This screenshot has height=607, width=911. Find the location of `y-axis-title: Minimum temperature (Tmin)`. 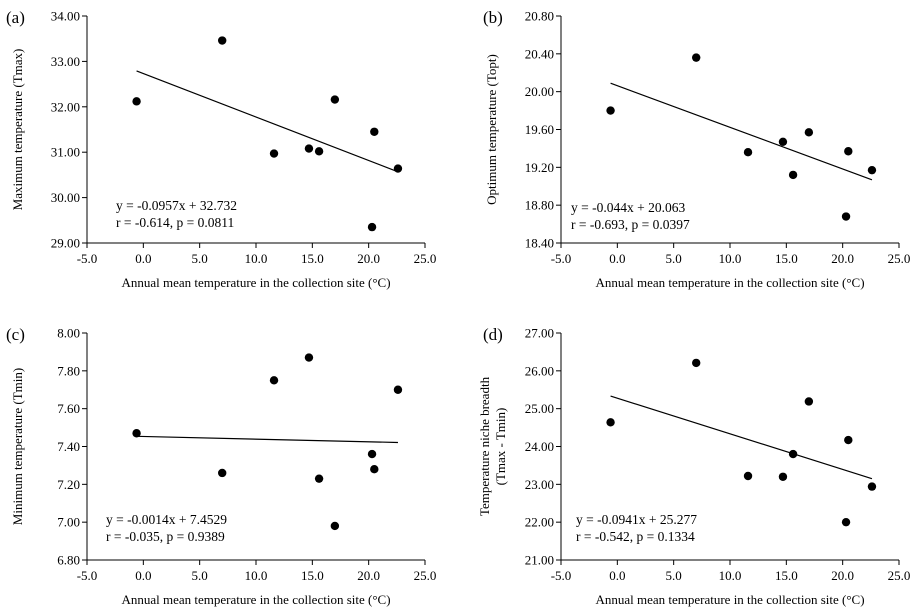

y-axis-title: Minimum temperature (Tmin) is located at coordinates (17, 446).